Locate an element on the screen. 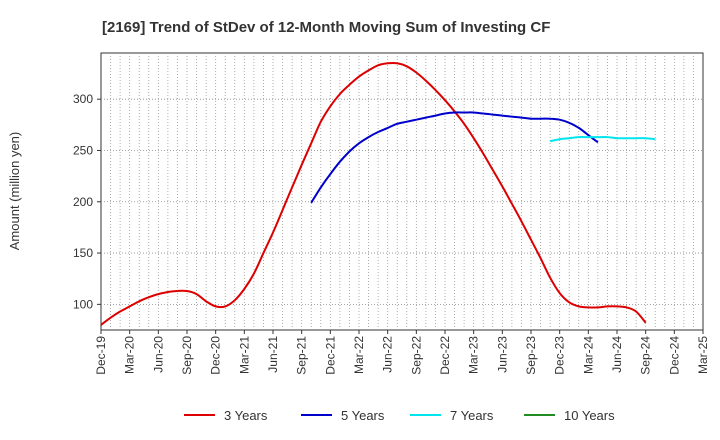 The width and height of the screenshot is (720, 440). x-tick-label: Dec-24 is located at coordinates (674, 355).